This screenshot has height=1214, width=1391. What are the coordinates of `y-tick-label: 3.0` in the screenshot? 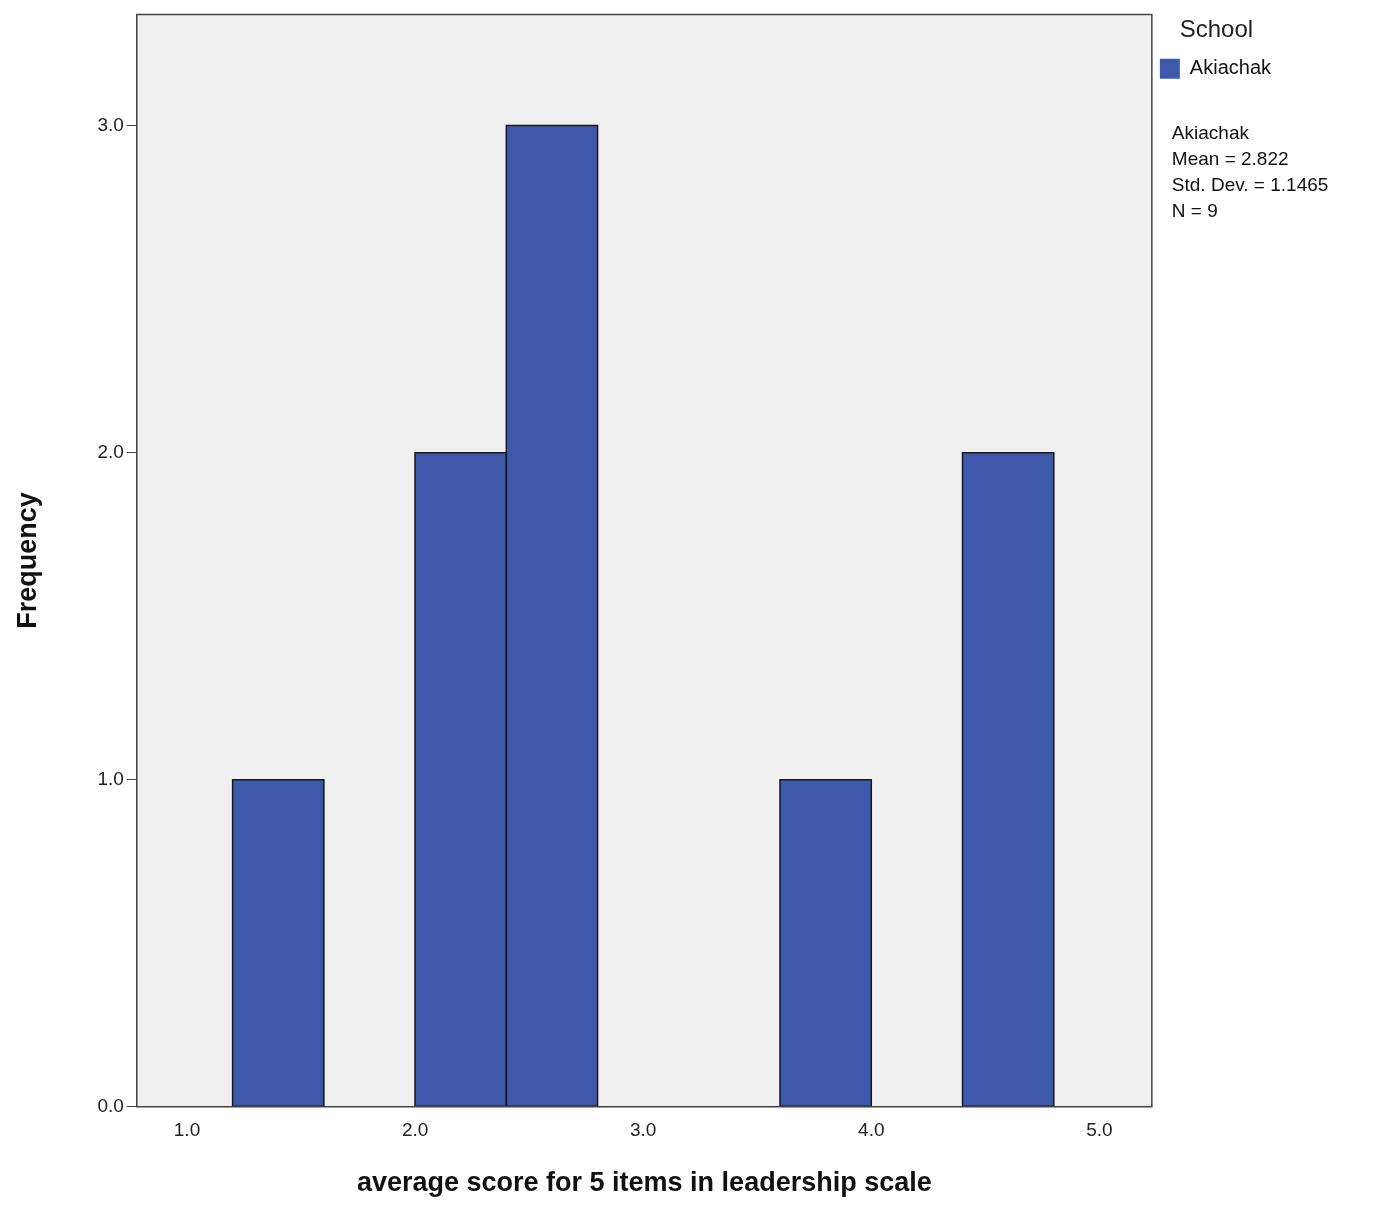 It's located at (110, 124).